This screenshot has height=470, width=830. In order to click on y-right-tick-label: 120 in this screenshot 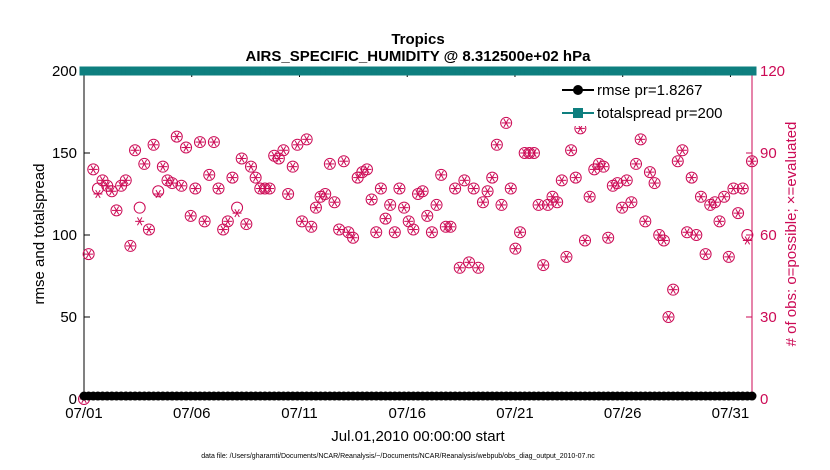, I will do `click(772, 71)`.